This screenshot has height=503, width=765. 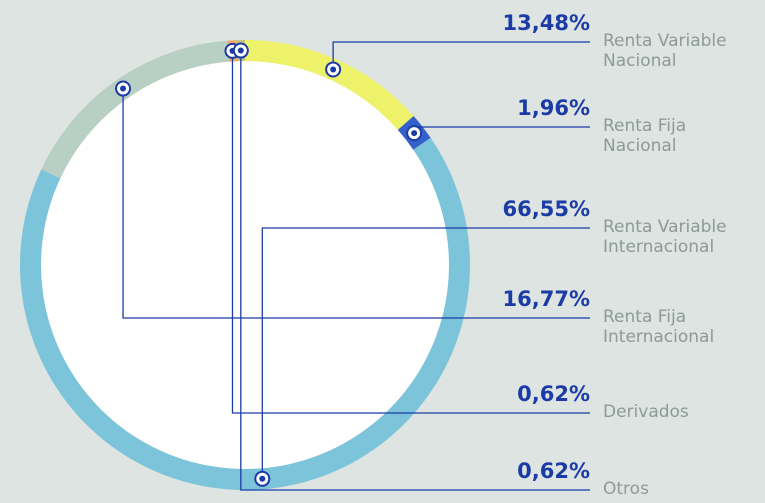 I want to click on category-label: Renta Fija Nacional, so click(x=645, y=136).